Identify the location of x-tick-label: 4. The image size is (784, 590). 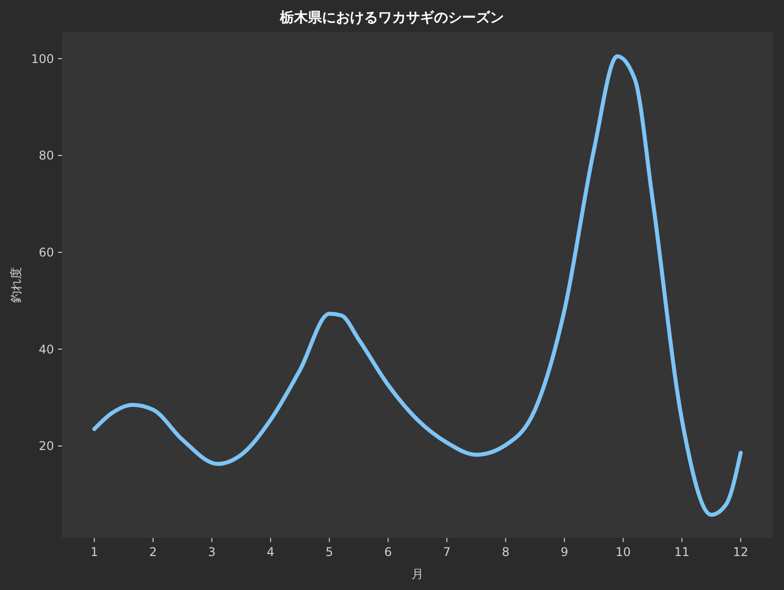
(270, 552).